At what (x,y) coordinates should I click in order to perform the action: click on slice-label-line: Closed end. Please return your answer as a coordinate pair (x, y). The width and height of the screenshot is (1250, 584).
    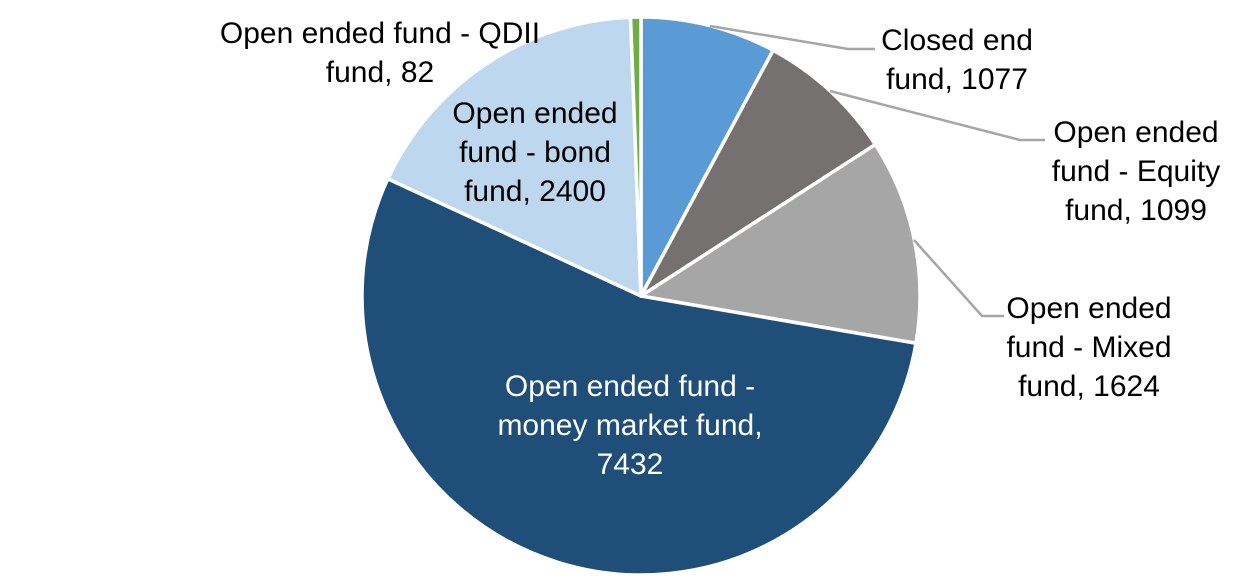
    Looking at the image, I should click on (957, 40).